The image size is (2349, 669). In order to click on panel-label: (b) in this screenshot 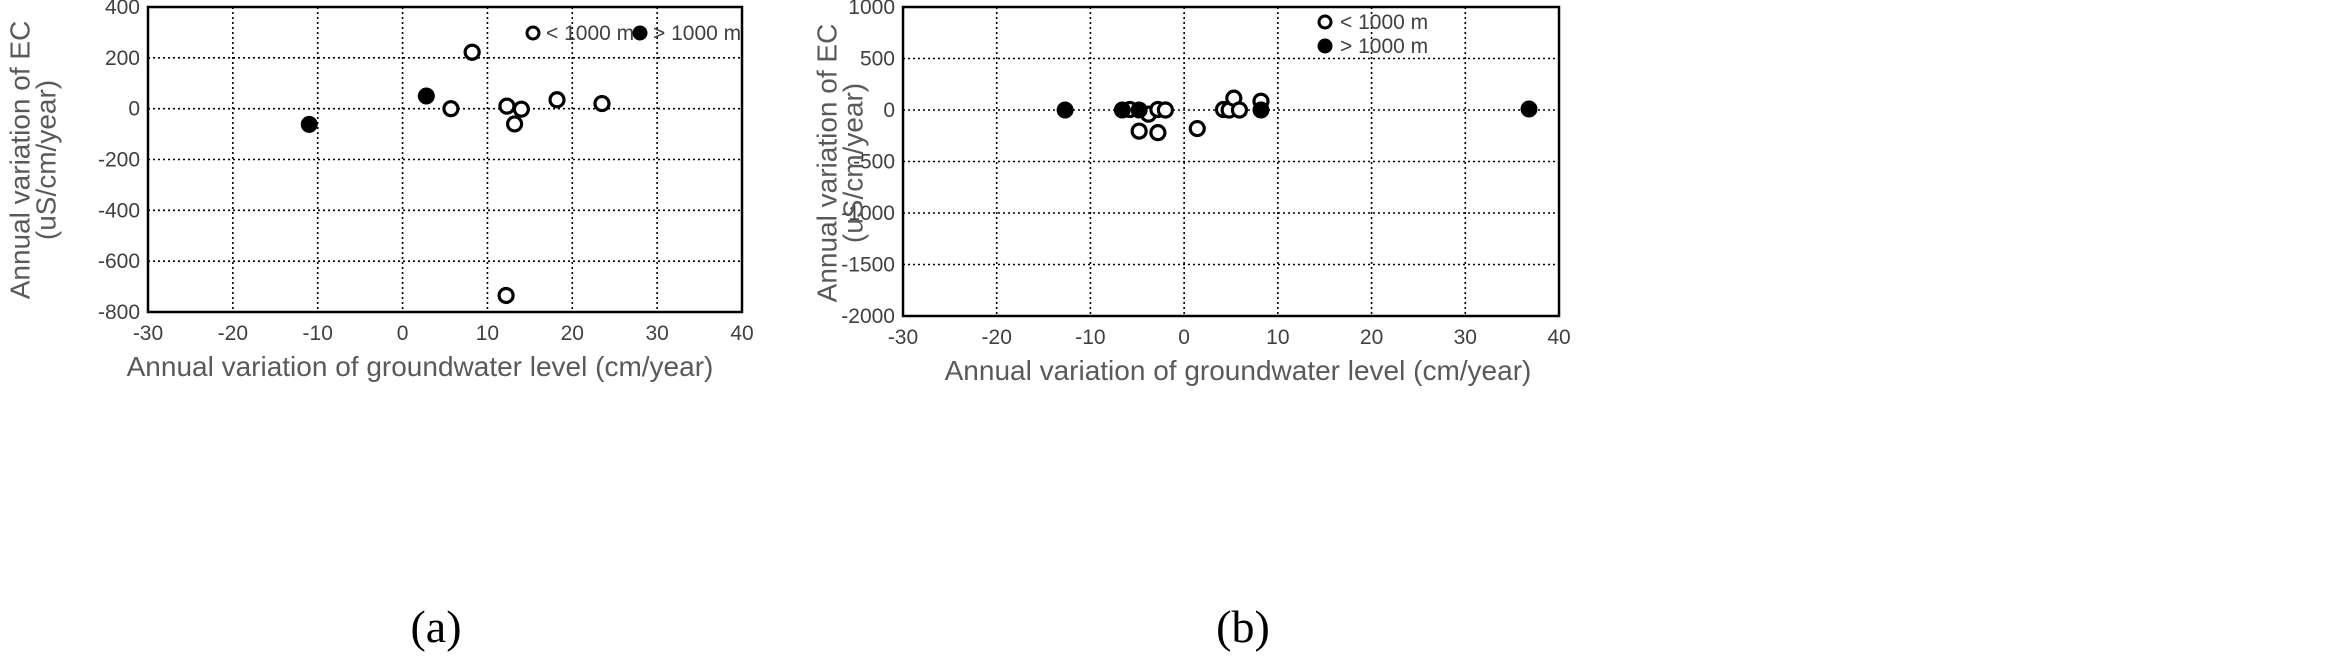, I will do `click(1243, 626)`.